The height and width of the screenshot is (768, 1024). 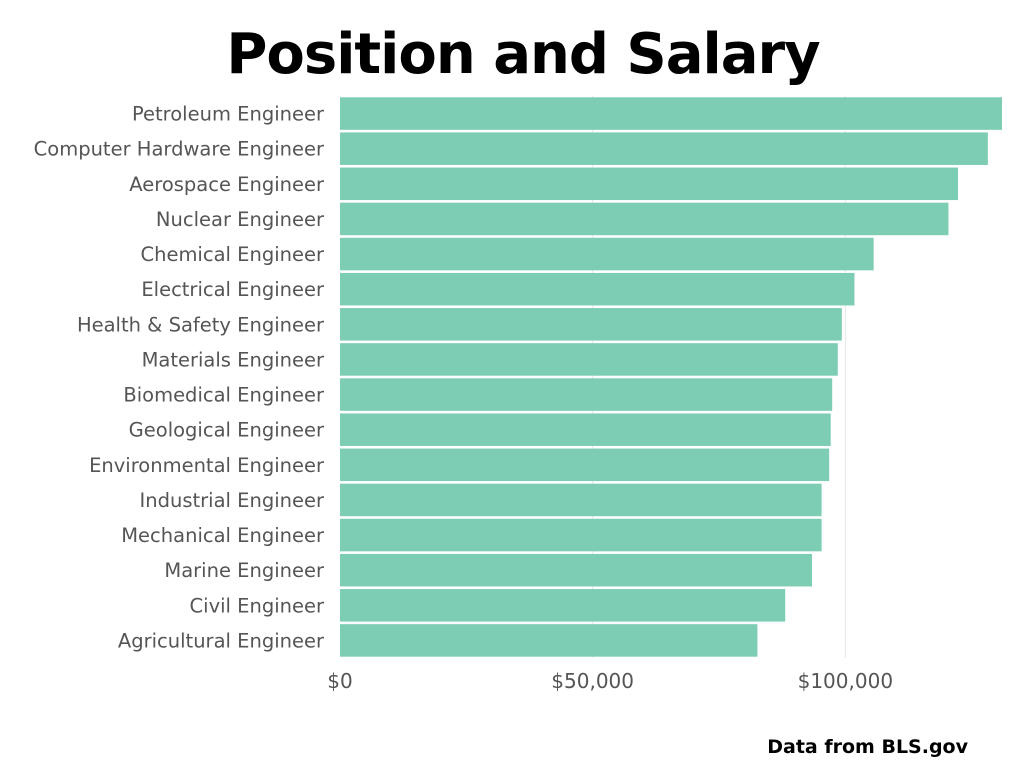 What do you see at coordinates (232, 254) in the screenshot?
I see `category-label-4: Chemical Engineer` at bounding box center [232, 254].